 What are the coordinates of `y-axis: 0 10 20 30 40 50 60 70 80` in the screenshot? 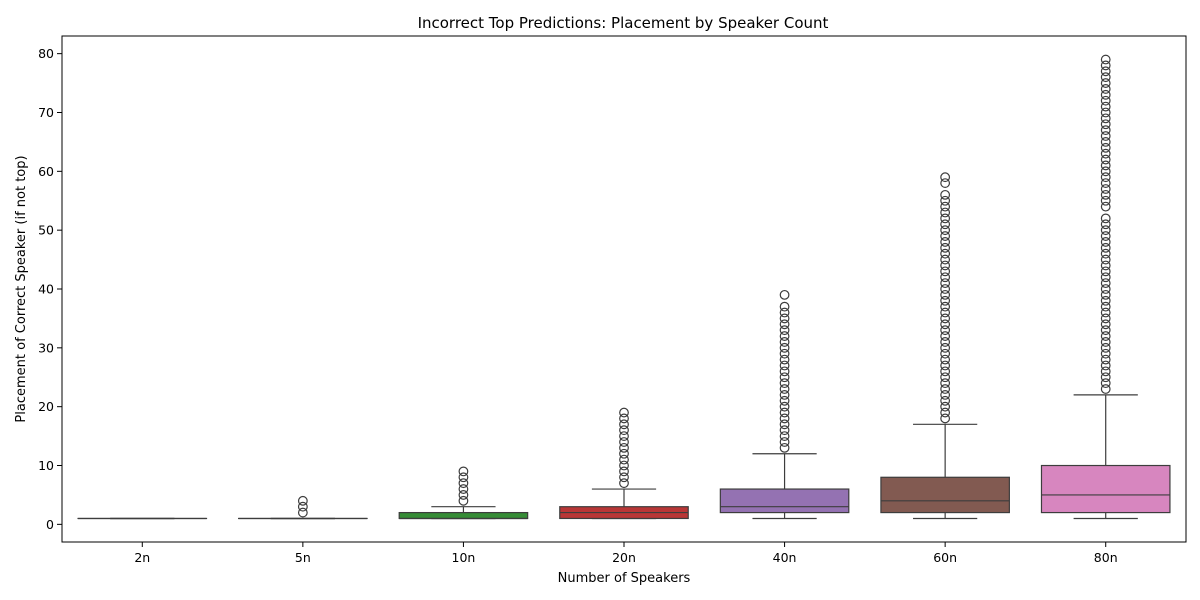 It's located at (50, 289).